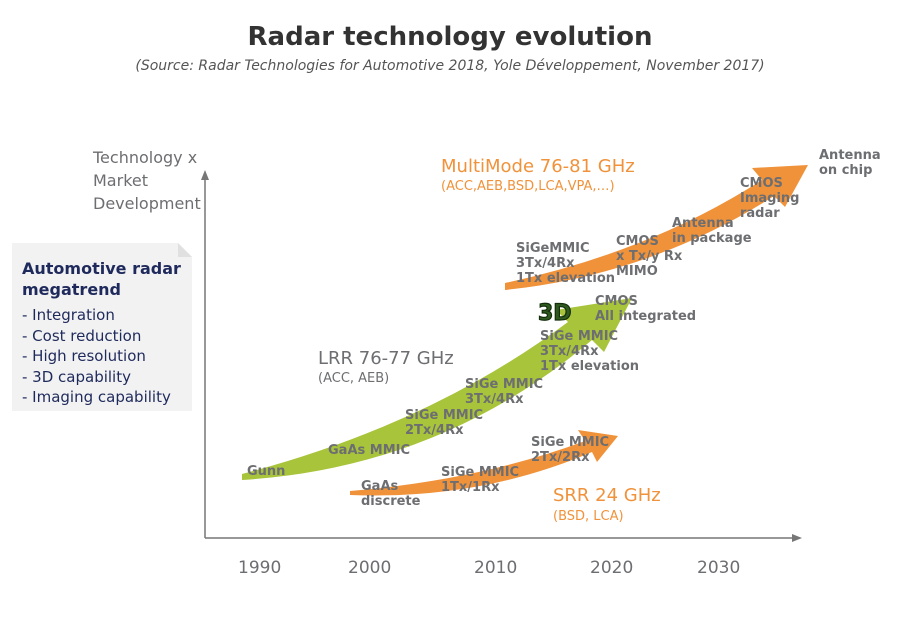  Describe the element at coordinates (84, 356) in the screenshot. I see `megatrend-item: - High resolution` at that location.